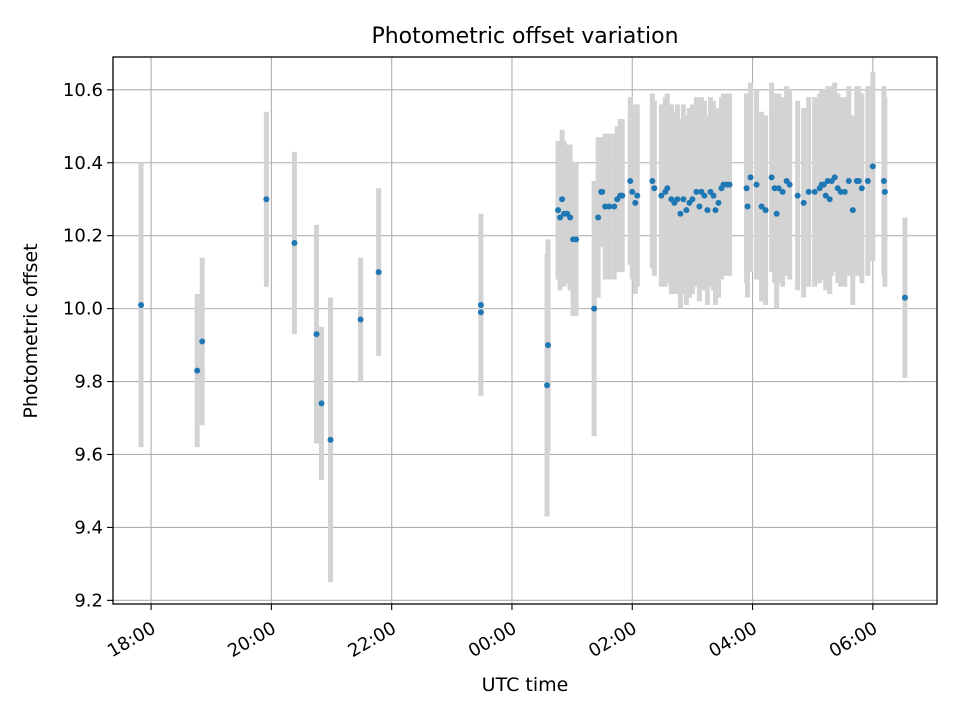 Image resolution: width=960 pixels, height=720 pixels. I want to click on y-tick-label: 9.2, so click(88, 600).